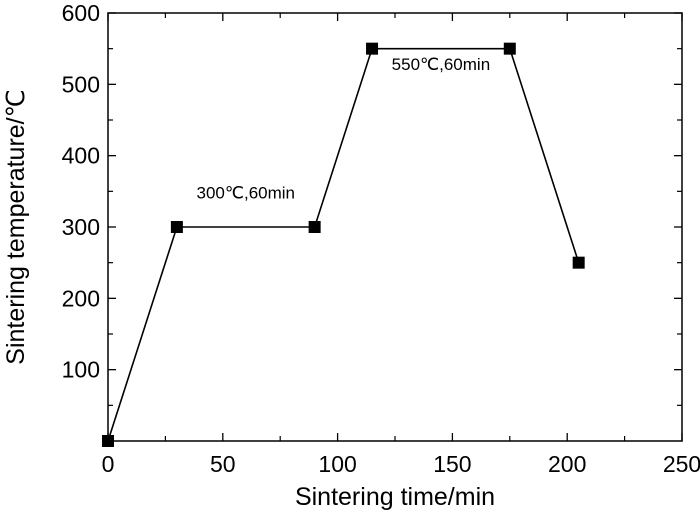  Describe the element at coordinates (81, 298) in the screenshot. I see `y-tick-label: 200` at that location.